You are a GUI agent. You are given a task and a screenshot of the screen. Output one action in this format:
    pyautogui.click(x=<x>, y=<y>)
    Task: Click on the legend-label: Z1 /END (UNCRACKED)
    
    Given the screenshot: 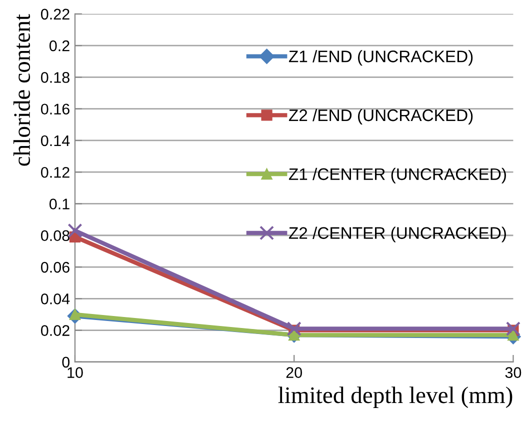 What is the action you would take?
    pyautogui.click(x=380, y=58)
    